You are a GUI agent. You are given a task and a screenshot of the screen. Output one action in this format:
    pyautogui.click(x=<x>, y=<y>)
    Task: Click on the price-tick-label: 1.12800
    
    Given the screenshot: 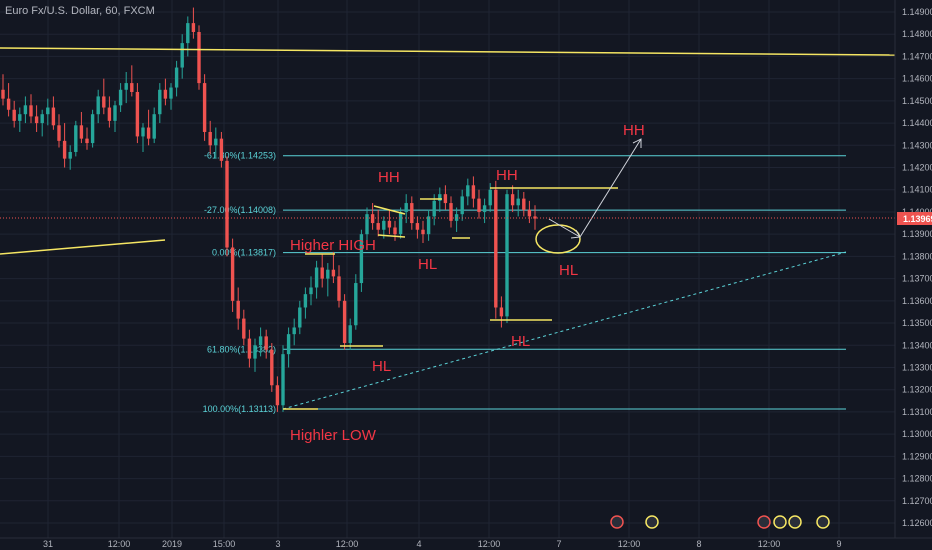 What is the action you would take?
    pyautogui.click(x=917, y=479)
    